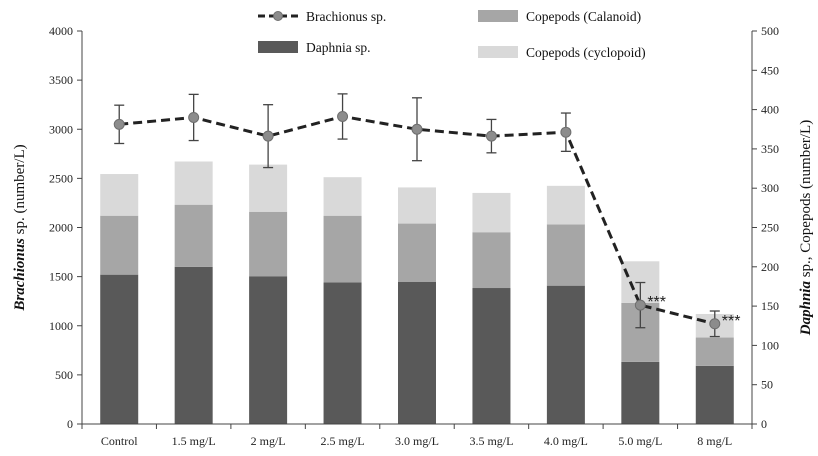  What do you see at coordinates (338, 47) in the screenshot?
I see `legend-label: Daphnia sp.` at bounding box center [338, 47].